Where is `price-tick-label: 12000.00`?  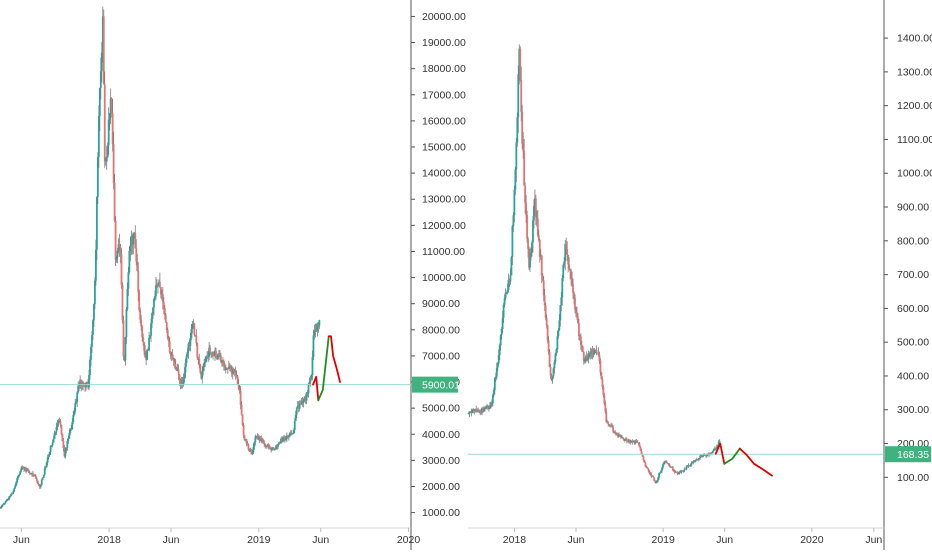 price-tick-label: 12000.00 is located at coordinates (444, 226).